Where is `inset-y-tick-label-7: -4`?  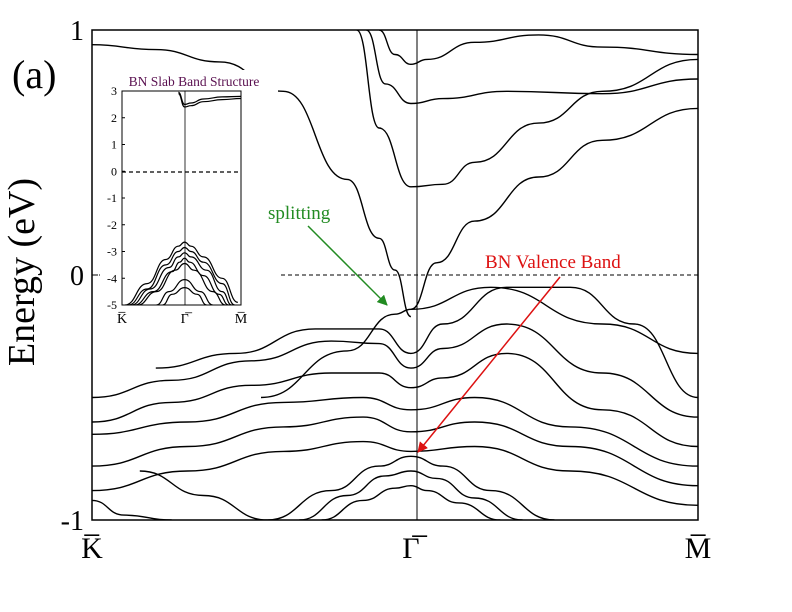
inset-y-tick-label-7: -4 is located at coordinates (112, 278).